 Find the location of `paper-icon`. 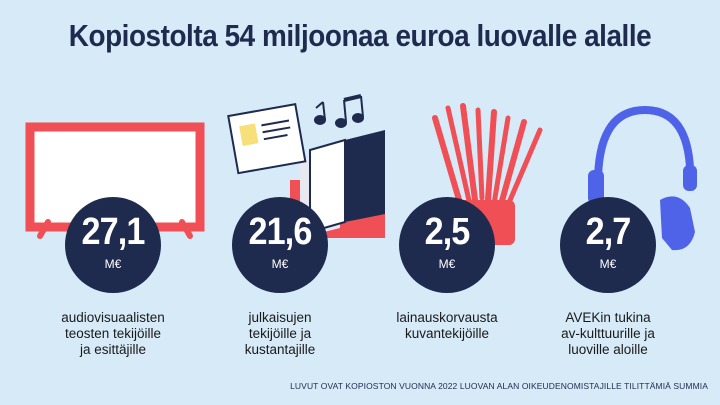

paper-icon is located at coordinates (267, 139).